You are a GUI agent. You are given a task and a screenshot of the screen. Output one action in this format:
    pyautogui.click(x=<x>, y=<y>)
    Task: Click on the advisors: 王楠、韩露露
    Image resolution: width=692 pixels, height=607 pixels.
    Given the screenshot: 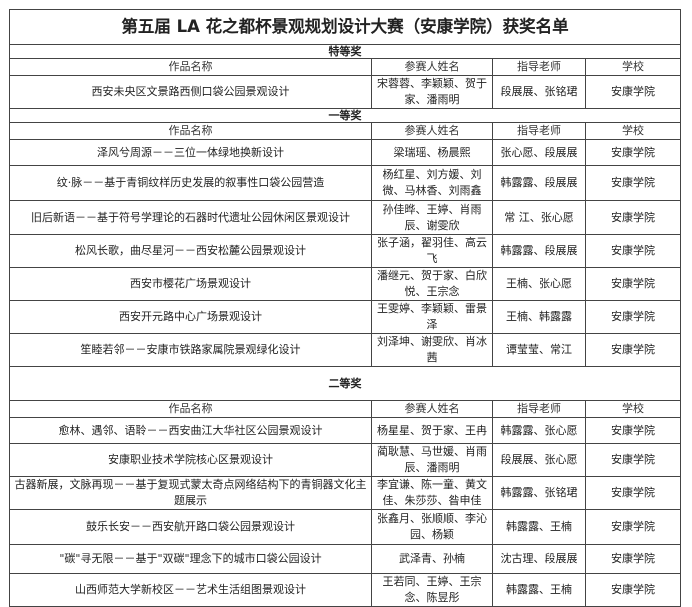 What is the action you would take?
    pyautogui.click(x=539, y=317)
    